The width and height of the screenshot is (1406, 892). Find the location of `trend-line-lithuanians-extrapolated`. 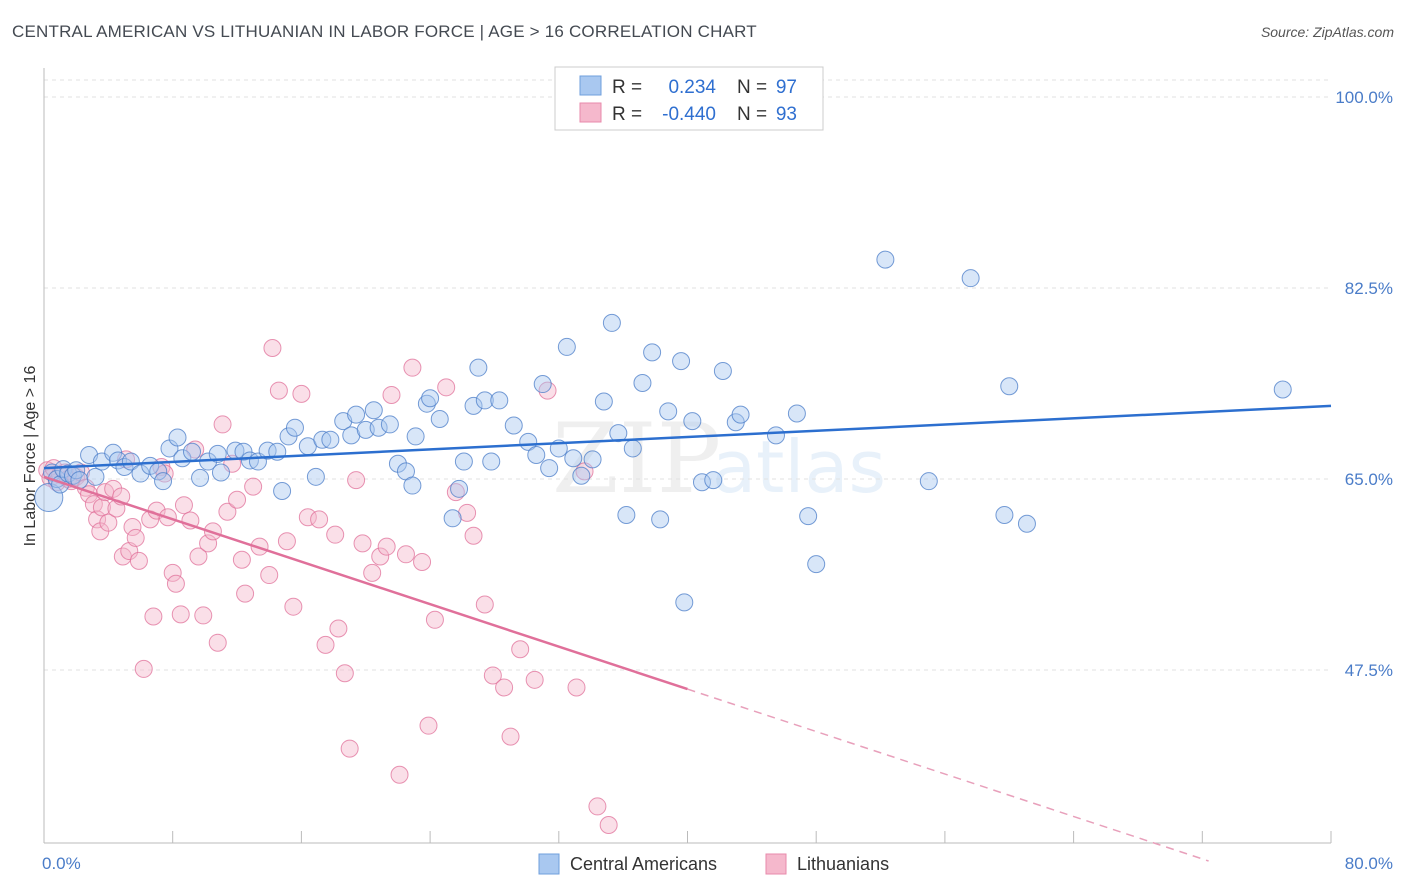

trend-line-lithuanians-extrapolated is located at coordinates (948, 775).